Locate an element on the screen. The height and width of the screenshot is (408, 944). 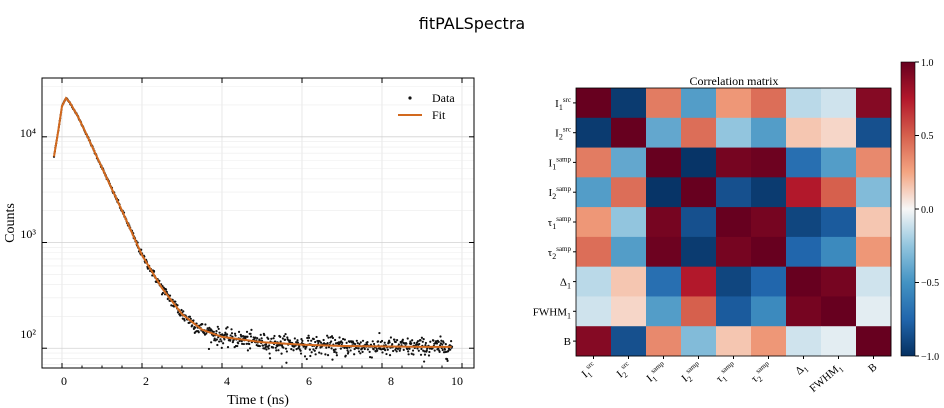
x-tick-label: 2 is located at coordinates (146, 381).